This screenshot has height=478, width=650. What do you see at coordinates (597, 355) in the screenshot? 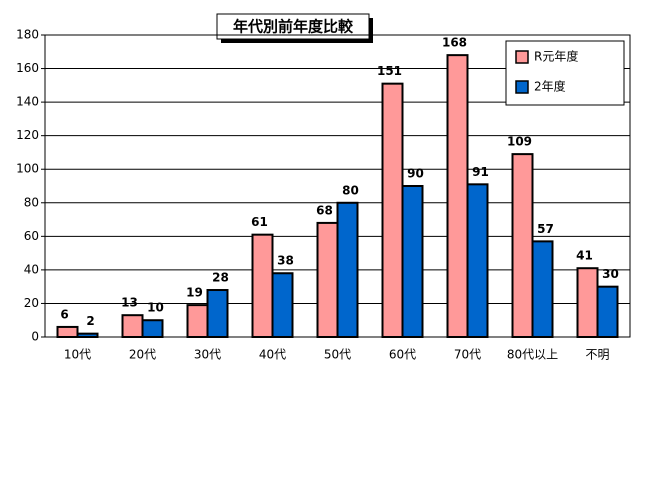
I see `x-tick-label: 不明` at bounding box center [597, 355].